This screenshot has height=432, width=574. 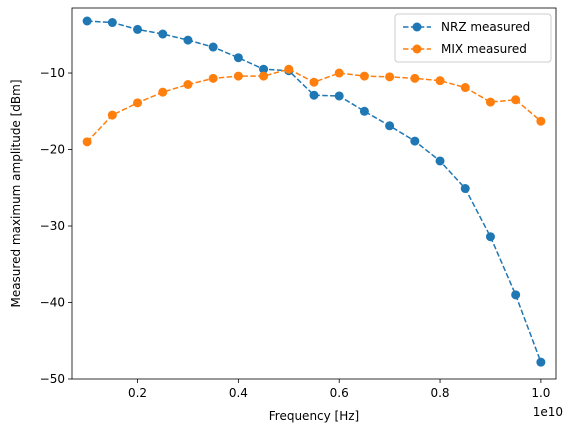 I want to click on y-tick-label: −20, so click(x=52, y=150).